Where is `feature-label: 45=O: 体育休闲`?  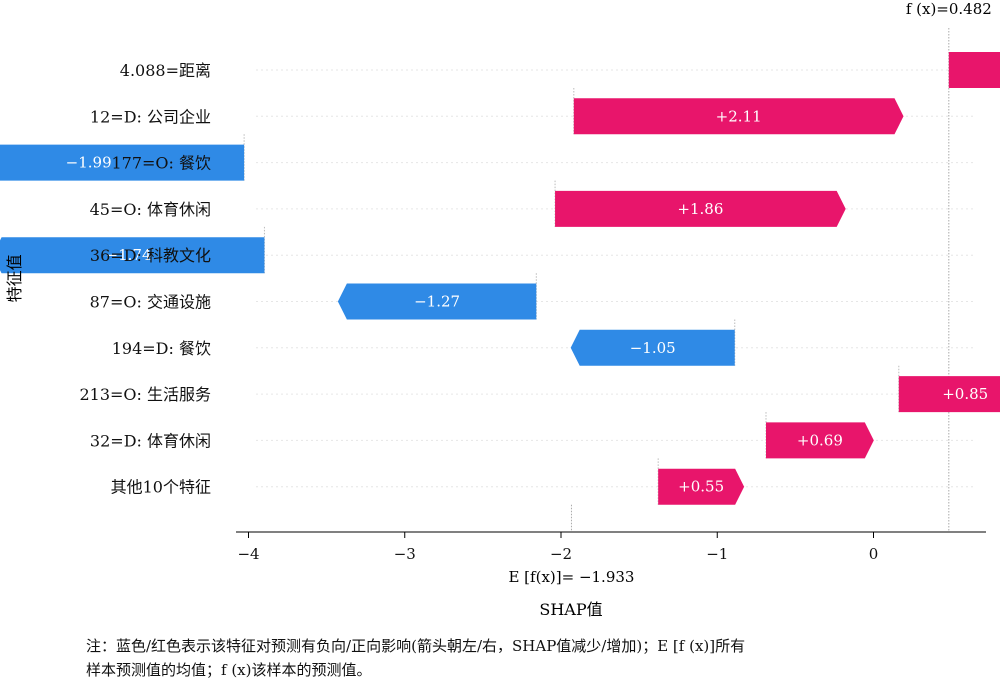
feature-label: 45=O: 体育休闲 is located at coordinates (150, 209).